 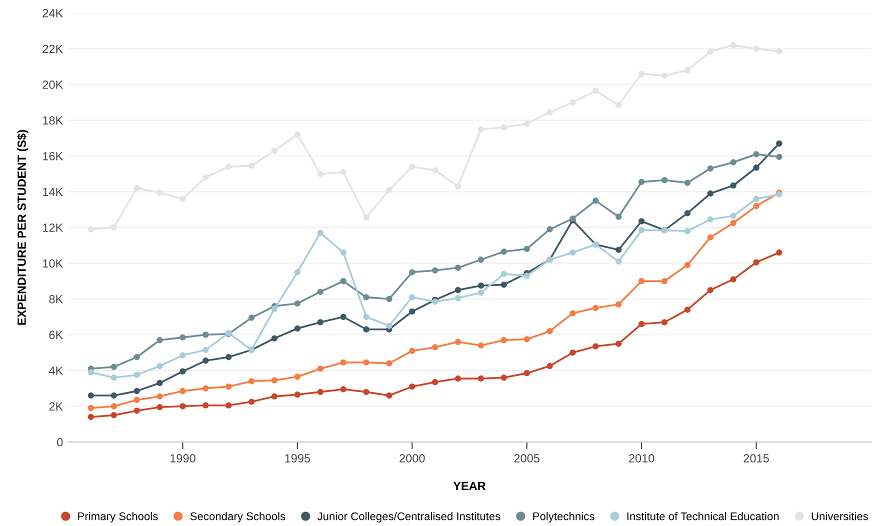 What do you see at coordinates (238, 517) in the screenshot?
I see `legend-label: Secondary Schools` at bounding box center [238, 517].